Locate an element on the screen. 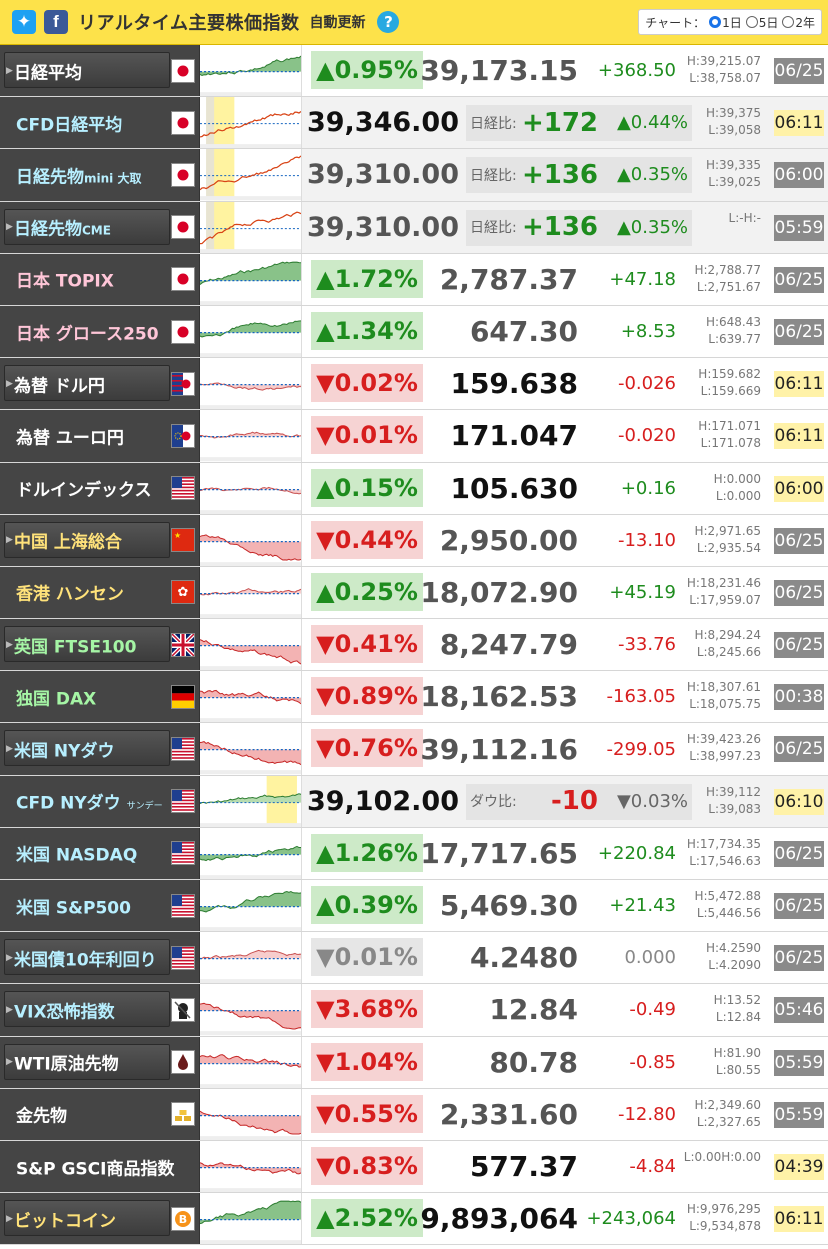  quote-name-cell: 米国 S&P500 is located at coordinates (100, 906).